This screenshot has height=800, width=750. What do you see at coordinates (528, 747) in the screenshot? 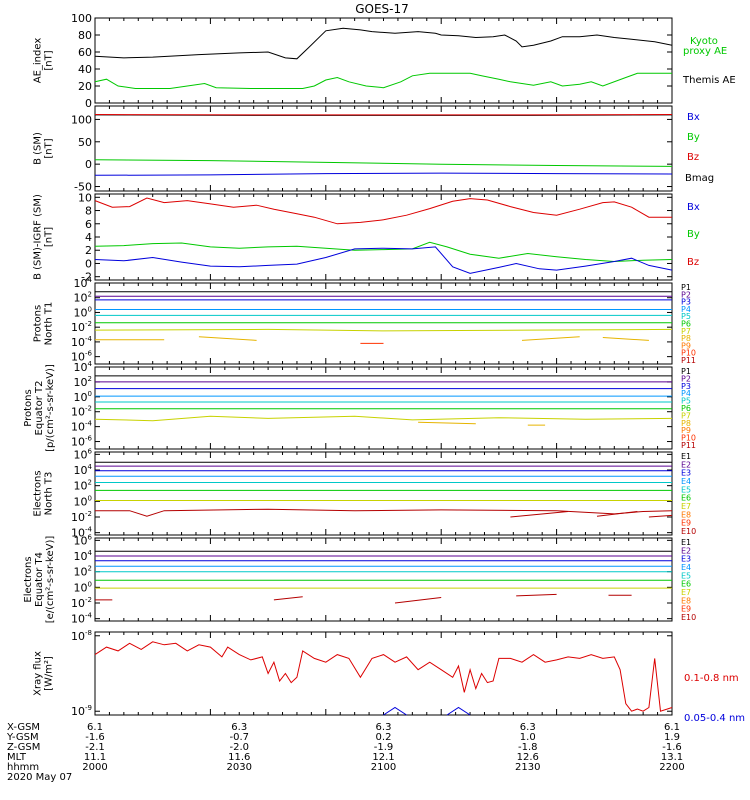
I see `x-tick-value: -1.8` at bounding box center [528, 747].